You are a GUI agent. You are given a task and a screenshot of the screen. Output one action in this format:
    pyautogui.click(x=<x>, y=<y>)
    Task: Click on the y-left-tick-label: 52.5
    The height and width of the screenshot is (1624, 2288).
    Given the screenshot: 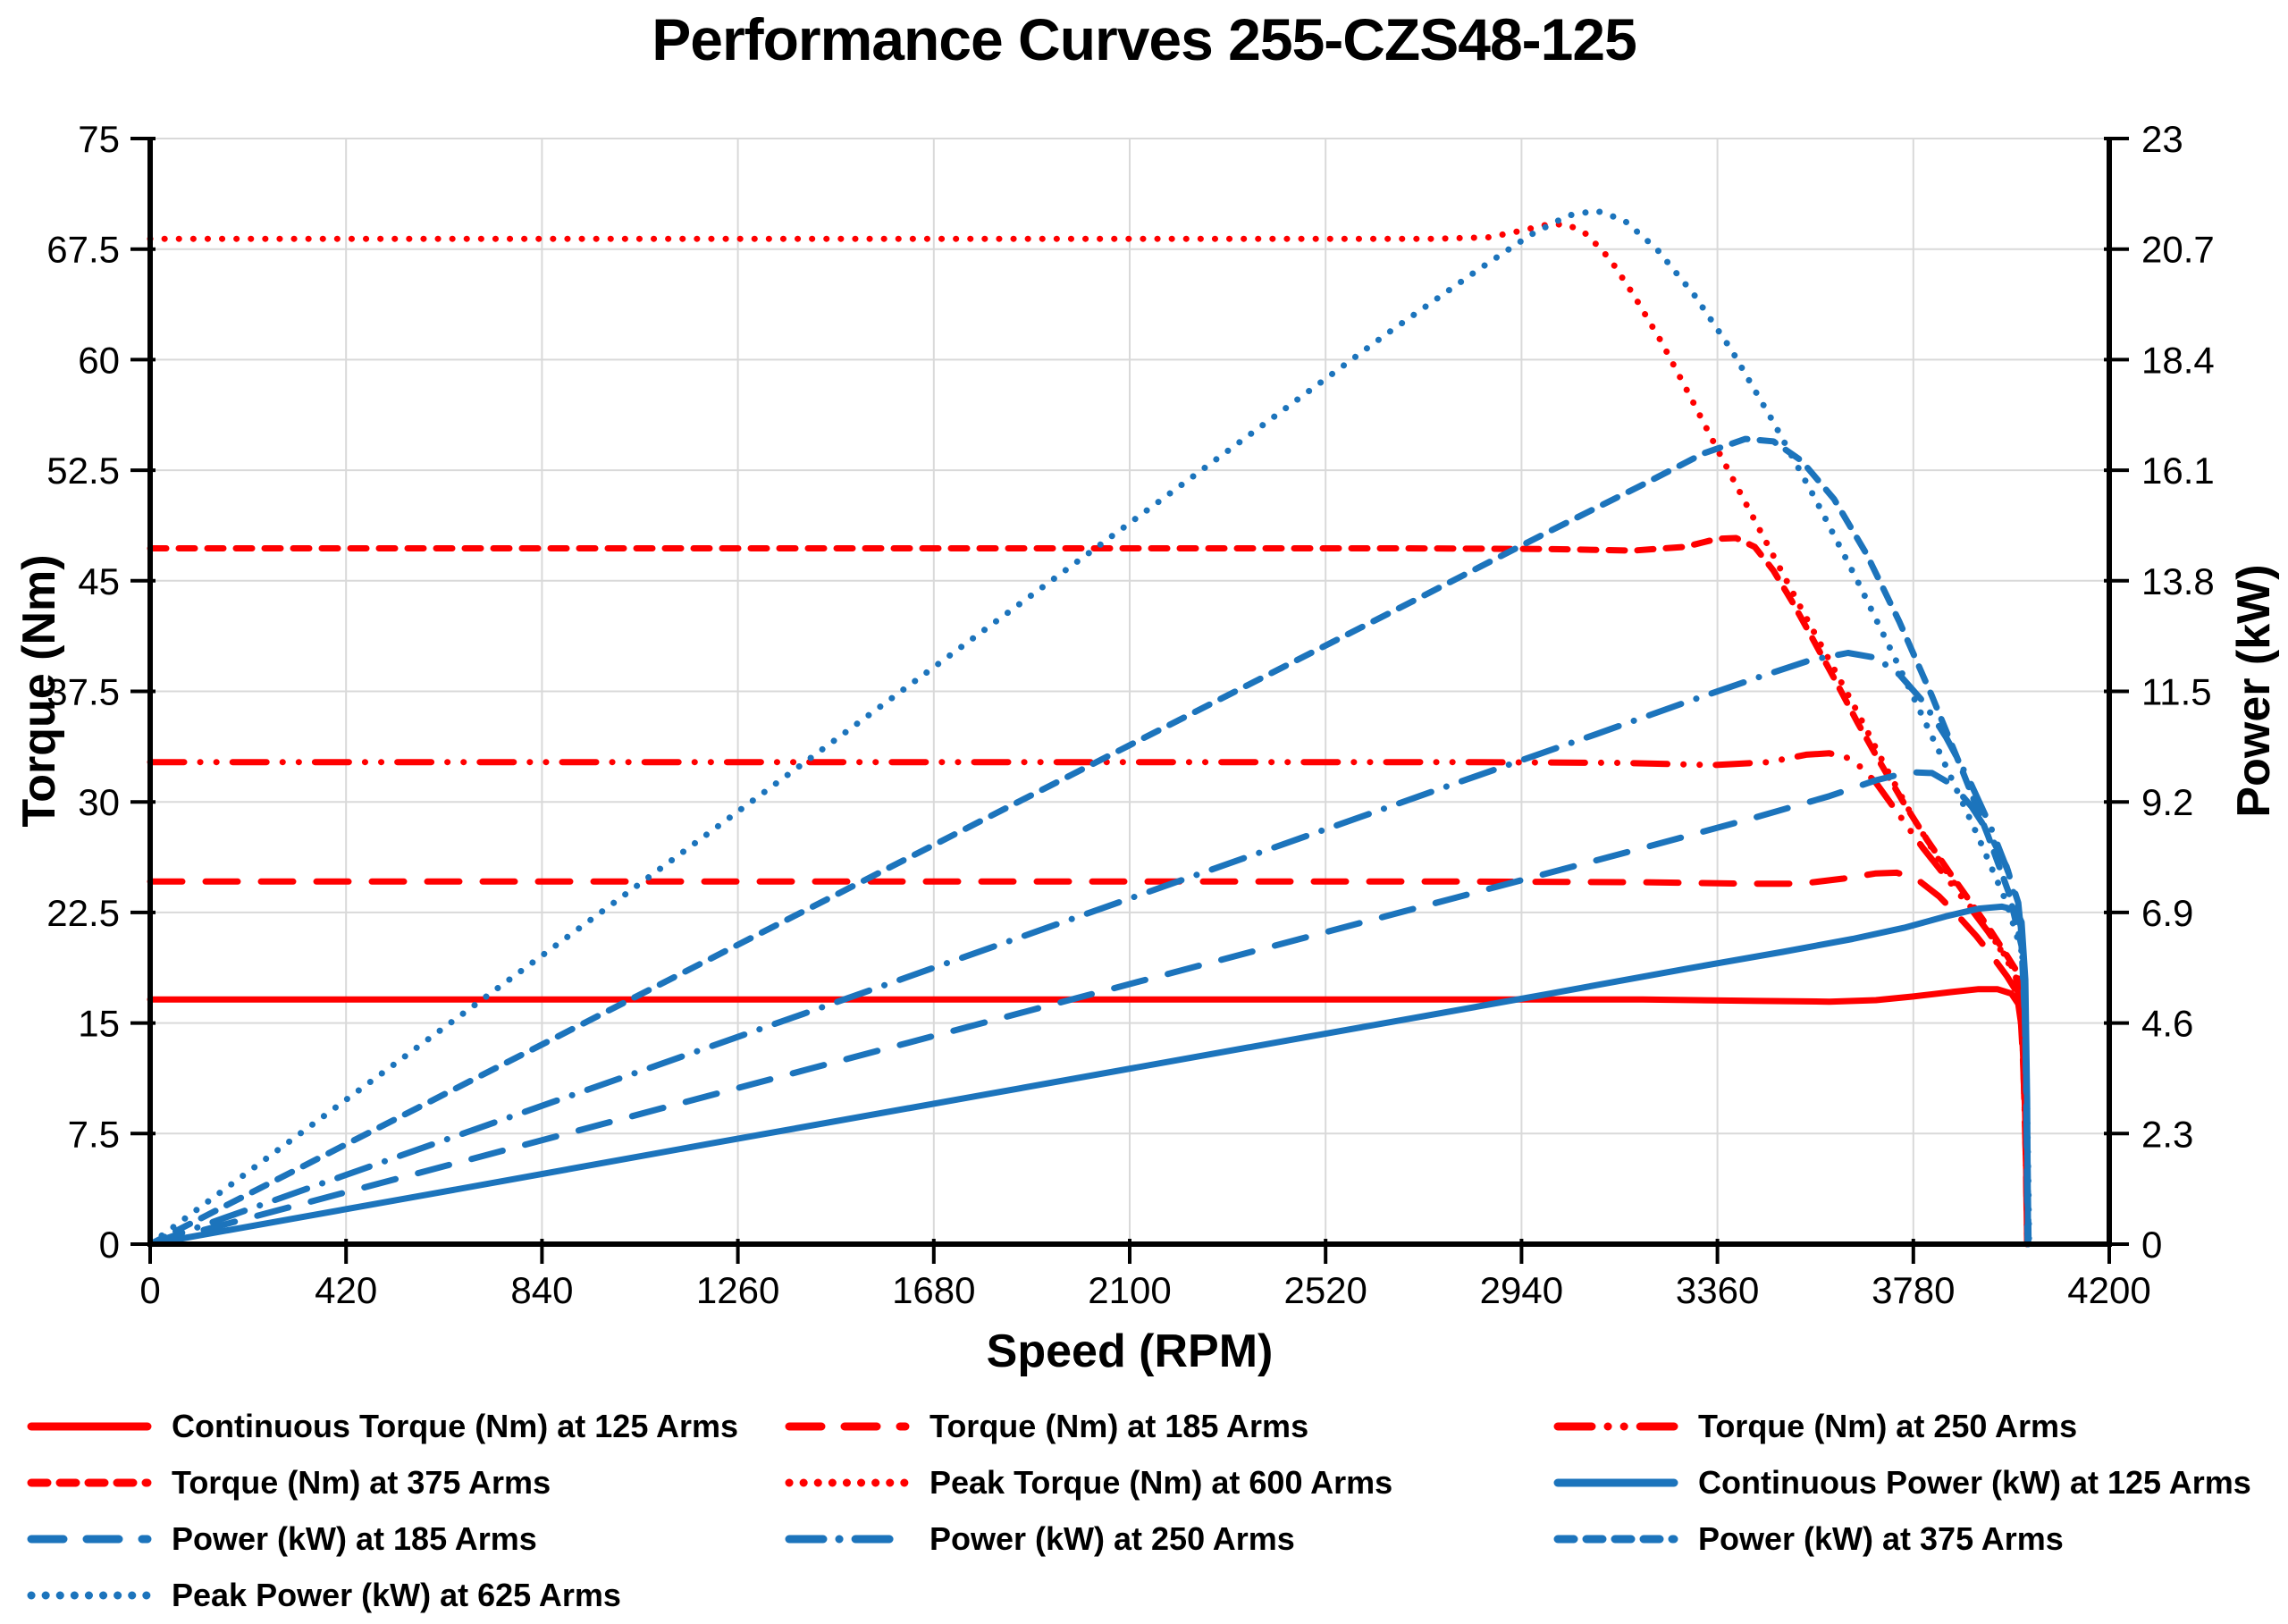 What is the action you would take?
    pyautogui.click(x=83, y=471)
    